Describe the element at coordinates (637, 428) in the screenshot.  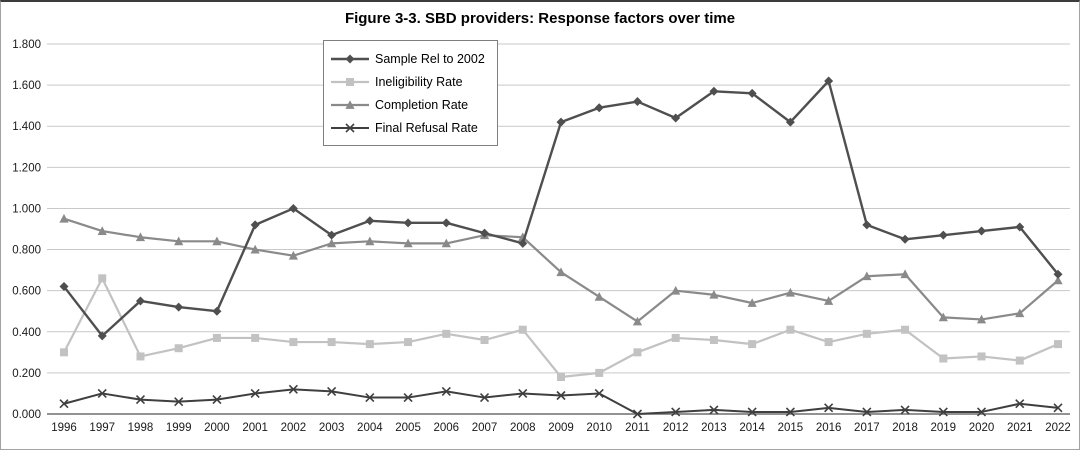
I see `svg-text: 2011` at that location.